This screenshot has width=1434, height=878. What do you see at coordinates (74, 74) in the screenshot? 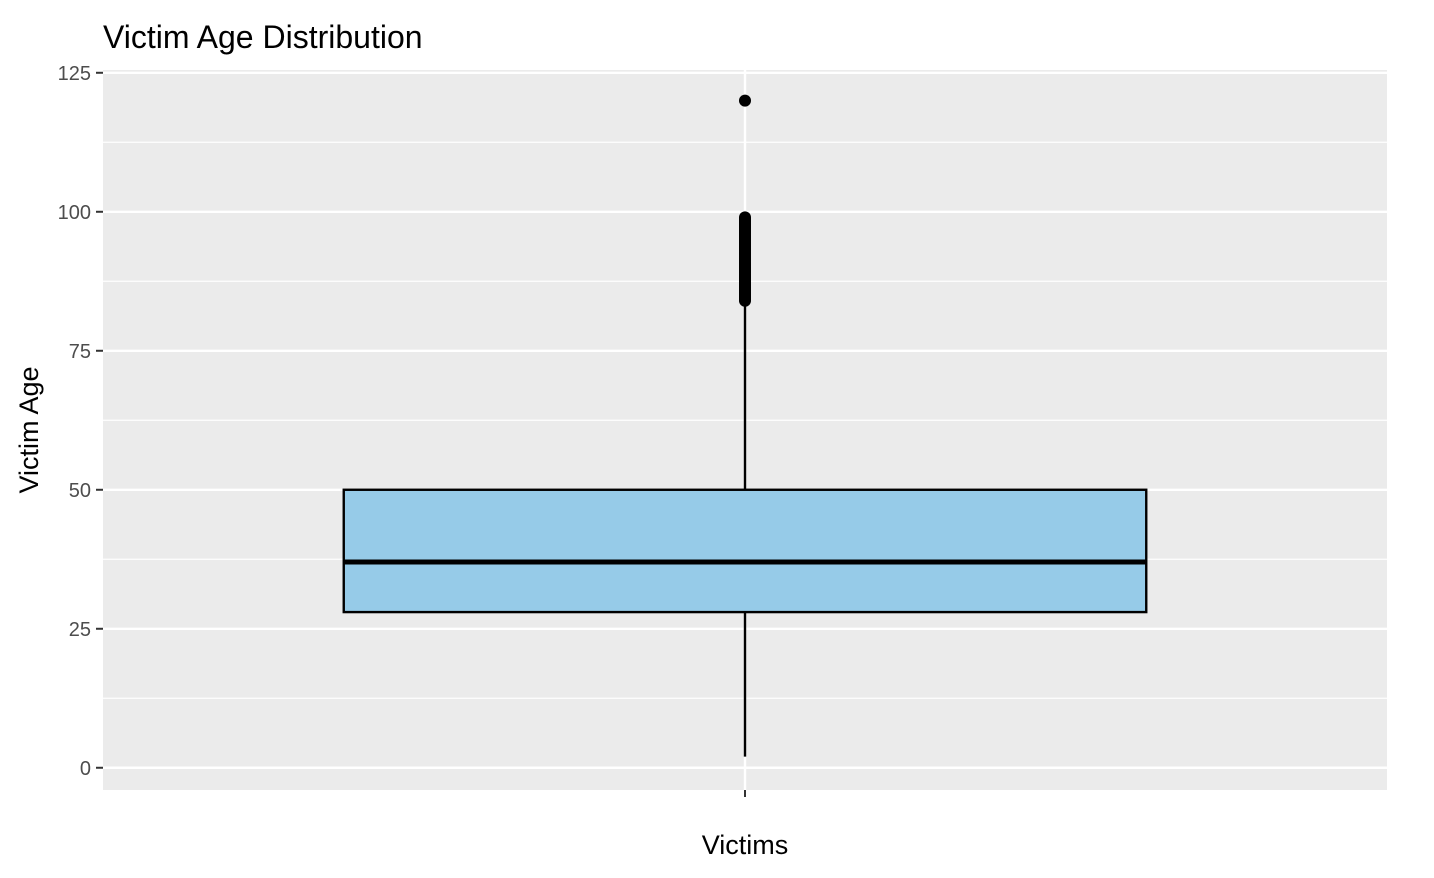
I see `y-tick-label: 125` at bounding box center [74, 74].